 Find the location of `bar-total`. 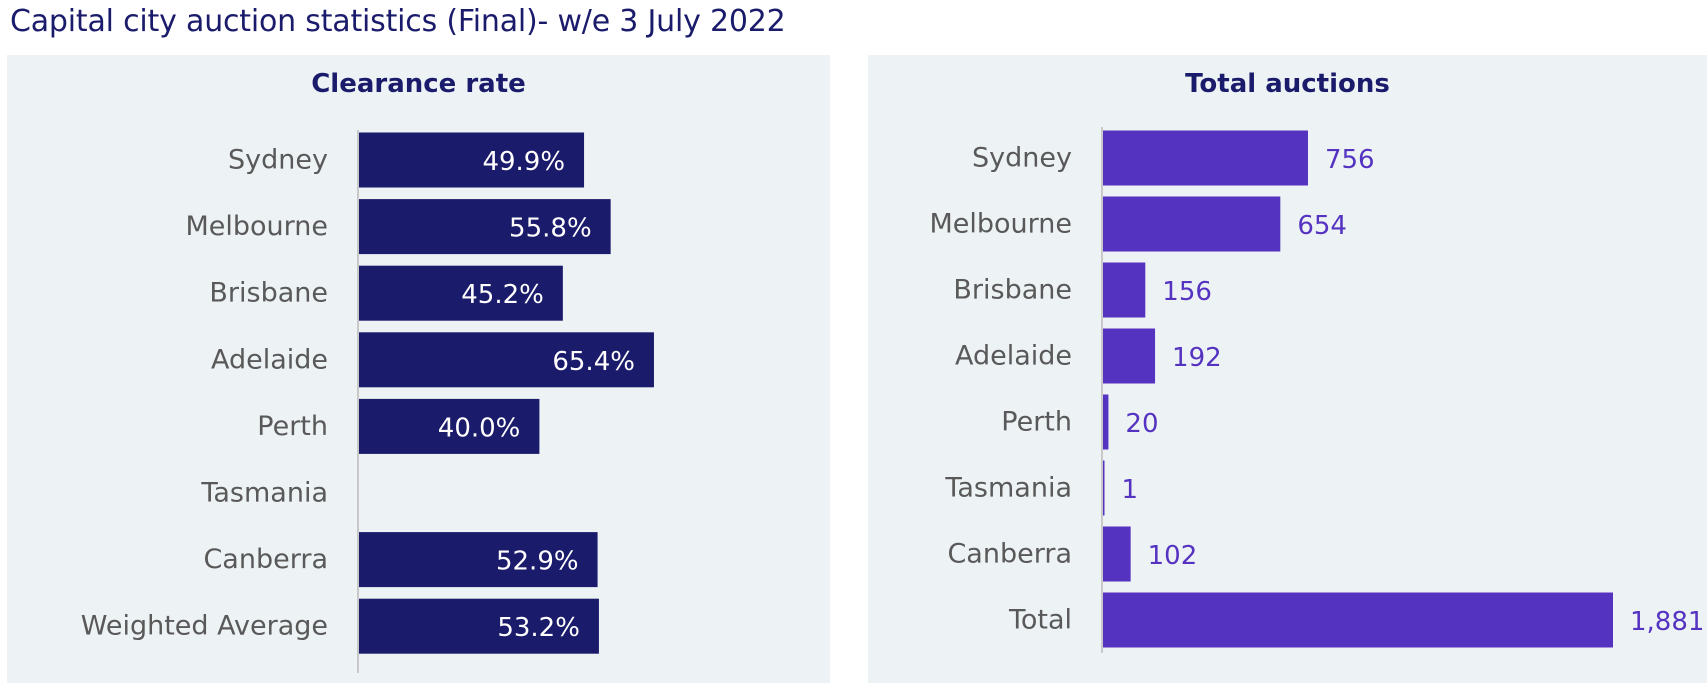

bar-total is located at coordinates (1358, 620).